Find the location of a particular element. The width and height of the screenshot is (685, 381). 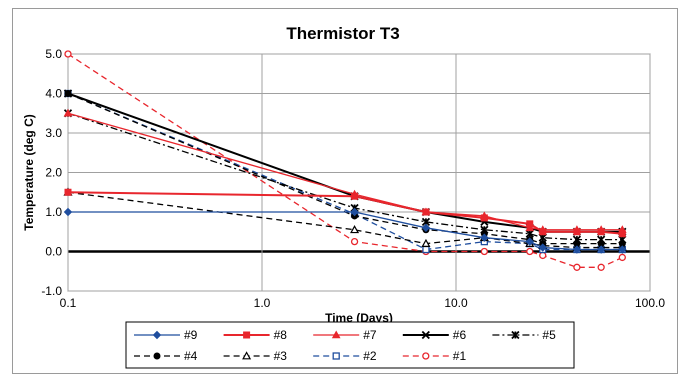

legend-box is located at coordinates (350, 345).